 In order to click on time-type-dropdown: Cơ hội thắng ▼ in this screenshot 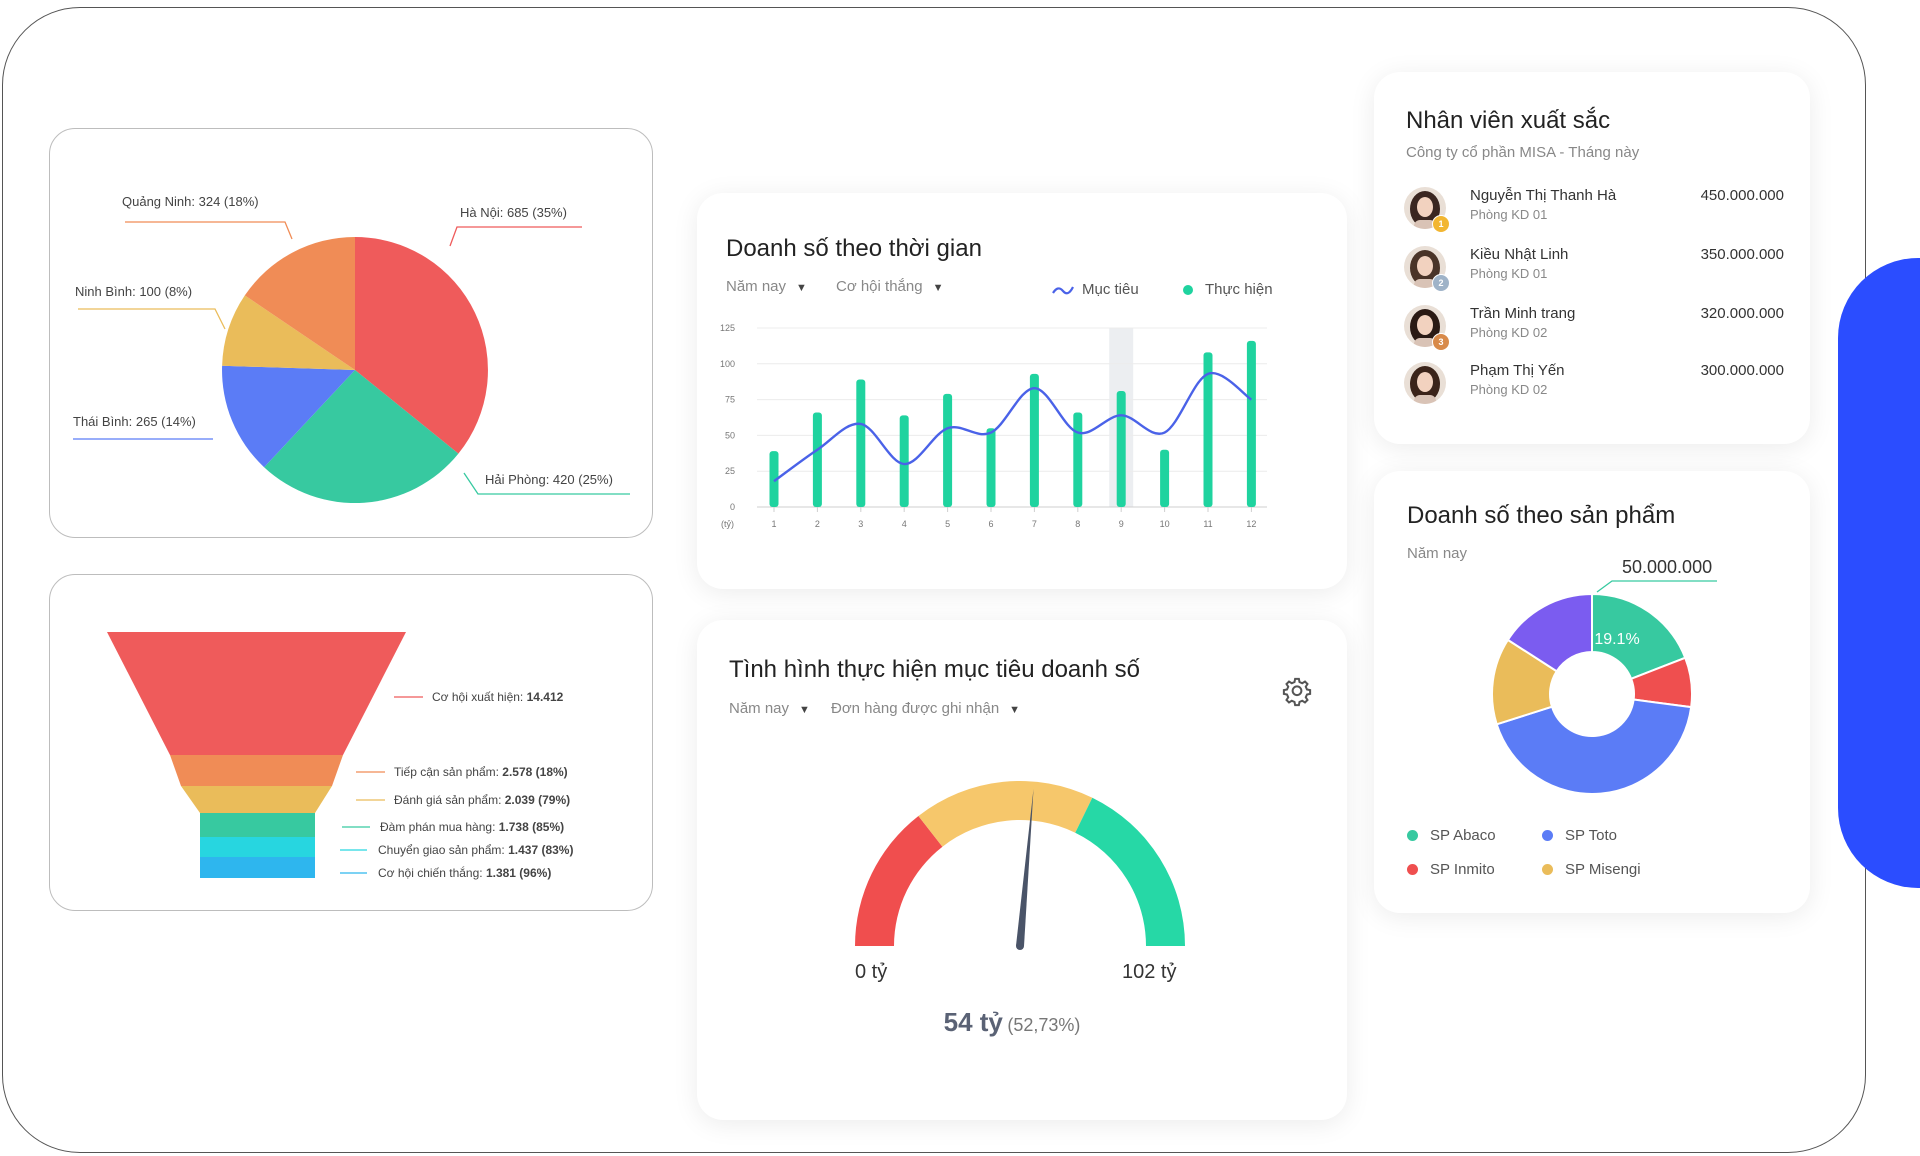, I will do `click(890, 286)`.